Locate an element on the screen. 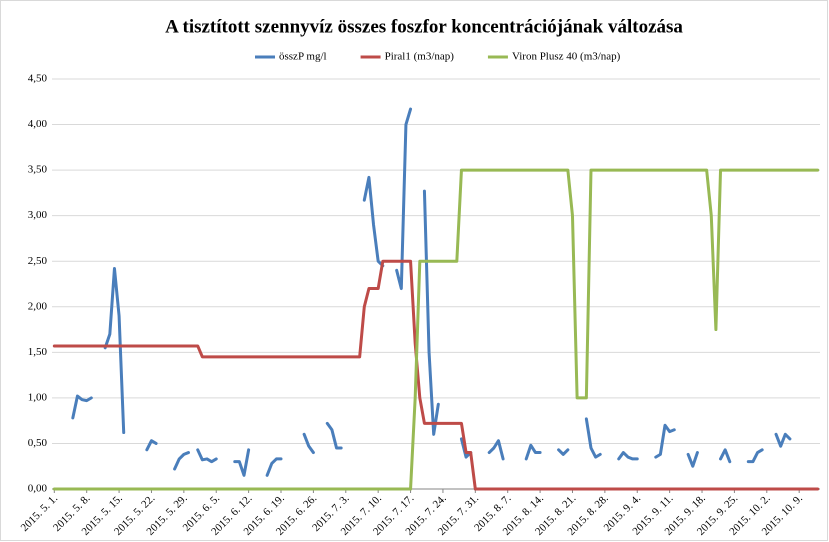 This screenshot has width=829, height=542. y-tick-label: 3,00 is located at coordinates (38, 215).